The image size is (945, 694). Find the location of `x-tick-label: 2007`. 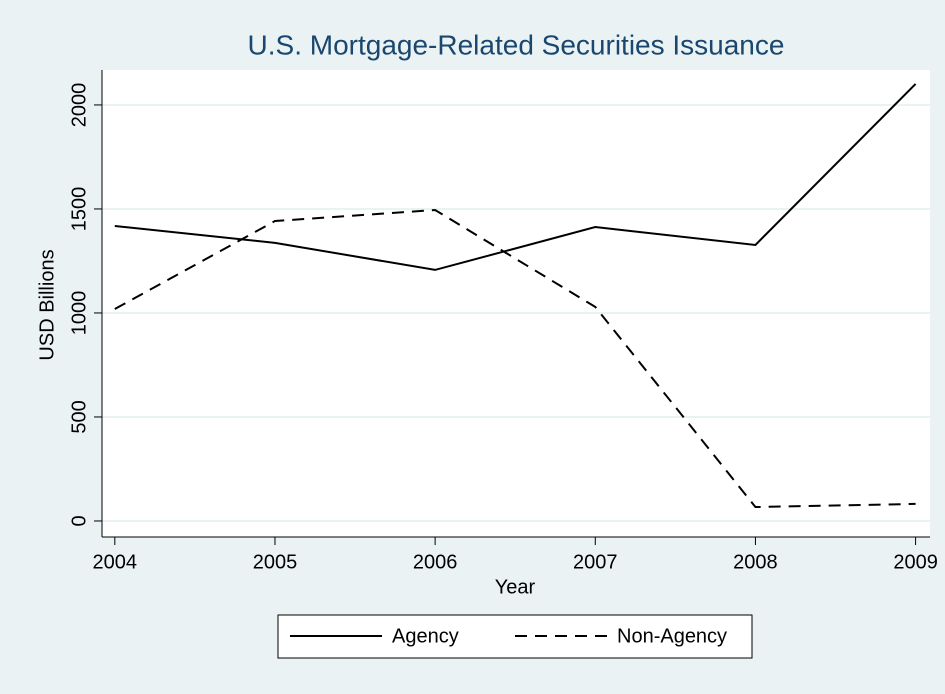

x-tick-label: 2007 is located at coordinates (595, 562).